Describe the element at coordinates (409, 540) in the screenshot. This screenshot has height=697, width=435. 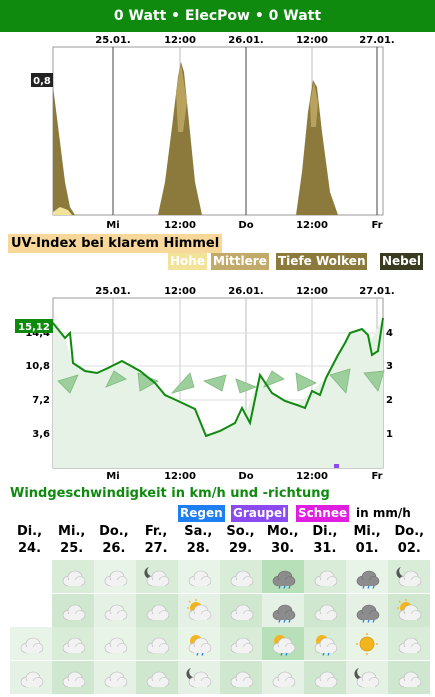
I see `day-header: Do., 02.` at that location.